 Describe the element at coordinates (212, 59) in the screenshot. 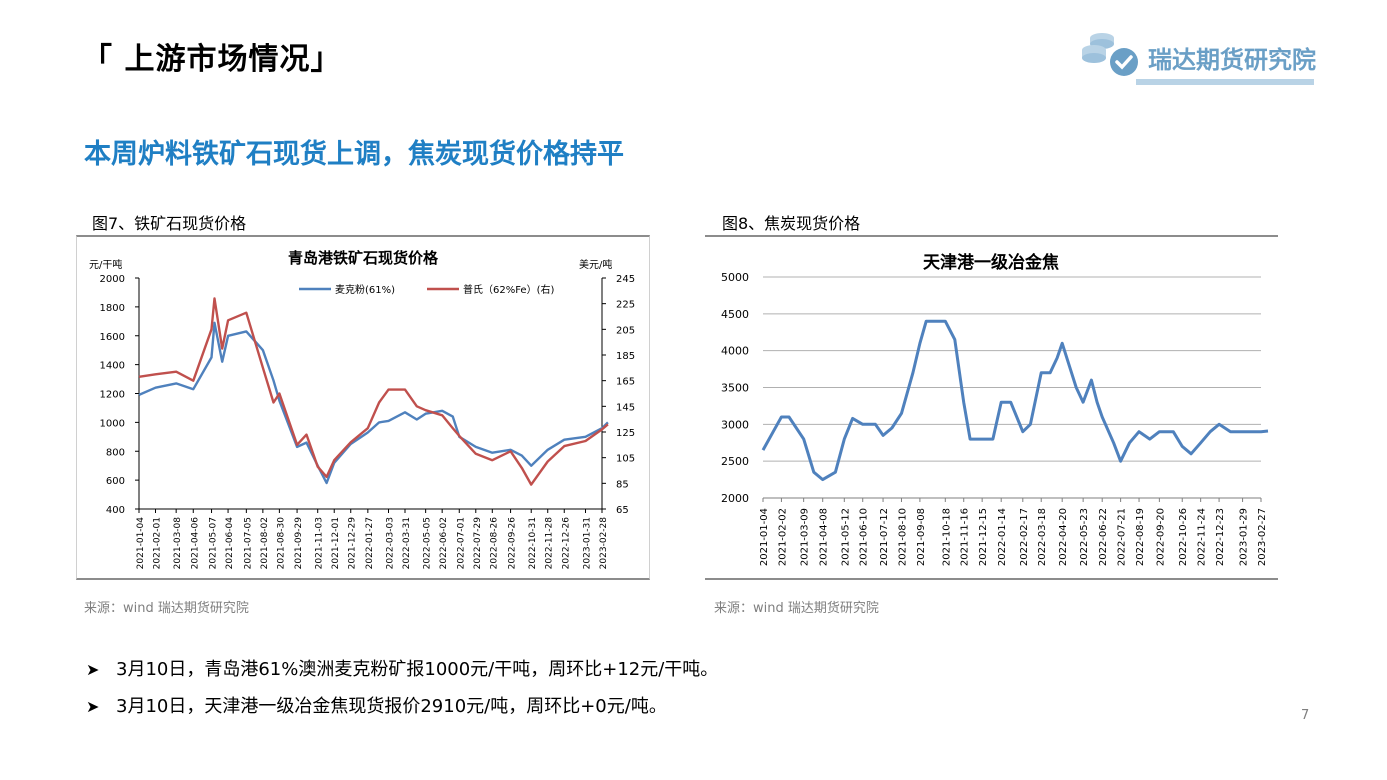

I see `page-title: 「 上游市场情况」` at that location.